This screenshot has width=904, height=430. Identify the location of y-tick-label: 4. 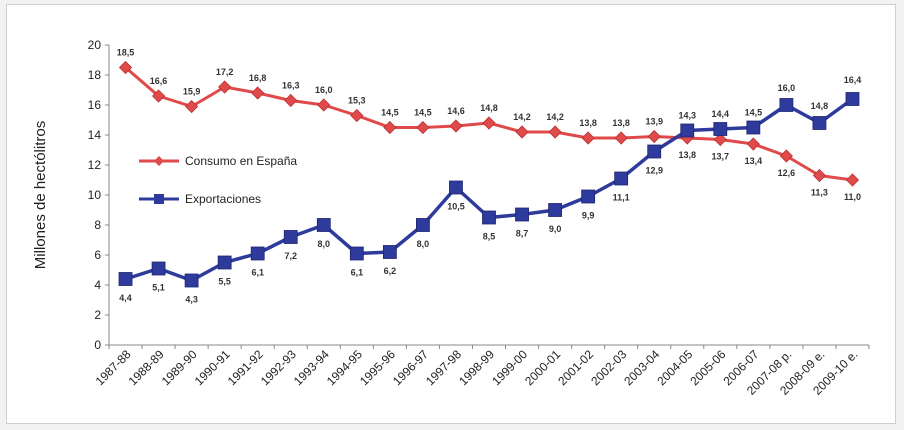
(97, 285).